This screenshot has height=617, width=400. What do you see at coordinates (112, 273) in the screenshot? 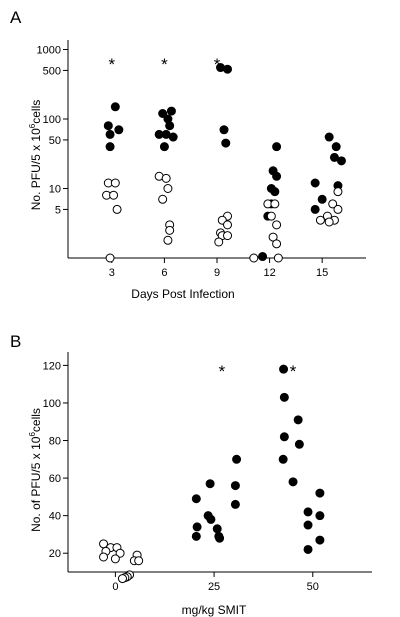
I see `panel-a-x-tick-label: 3` at bounding box center [112, 273].